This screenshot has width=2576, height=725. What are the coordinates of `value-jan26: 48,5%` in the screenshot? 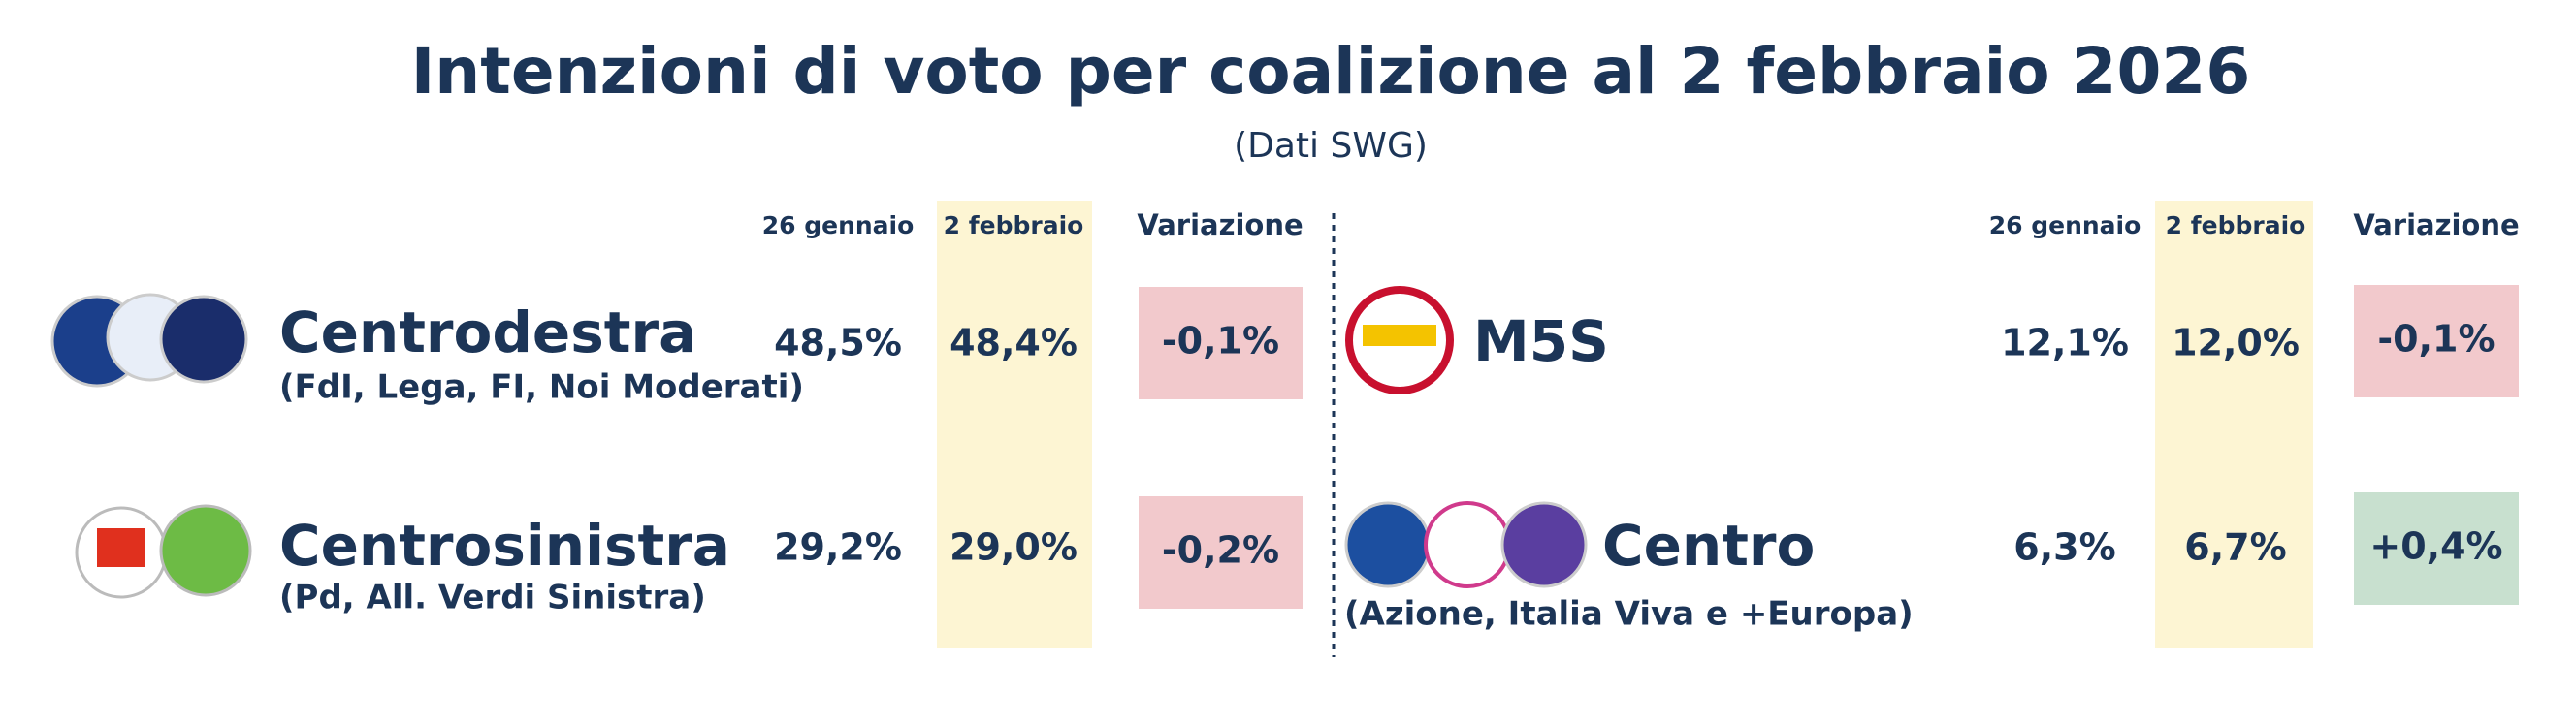 It's located at (838, 343).